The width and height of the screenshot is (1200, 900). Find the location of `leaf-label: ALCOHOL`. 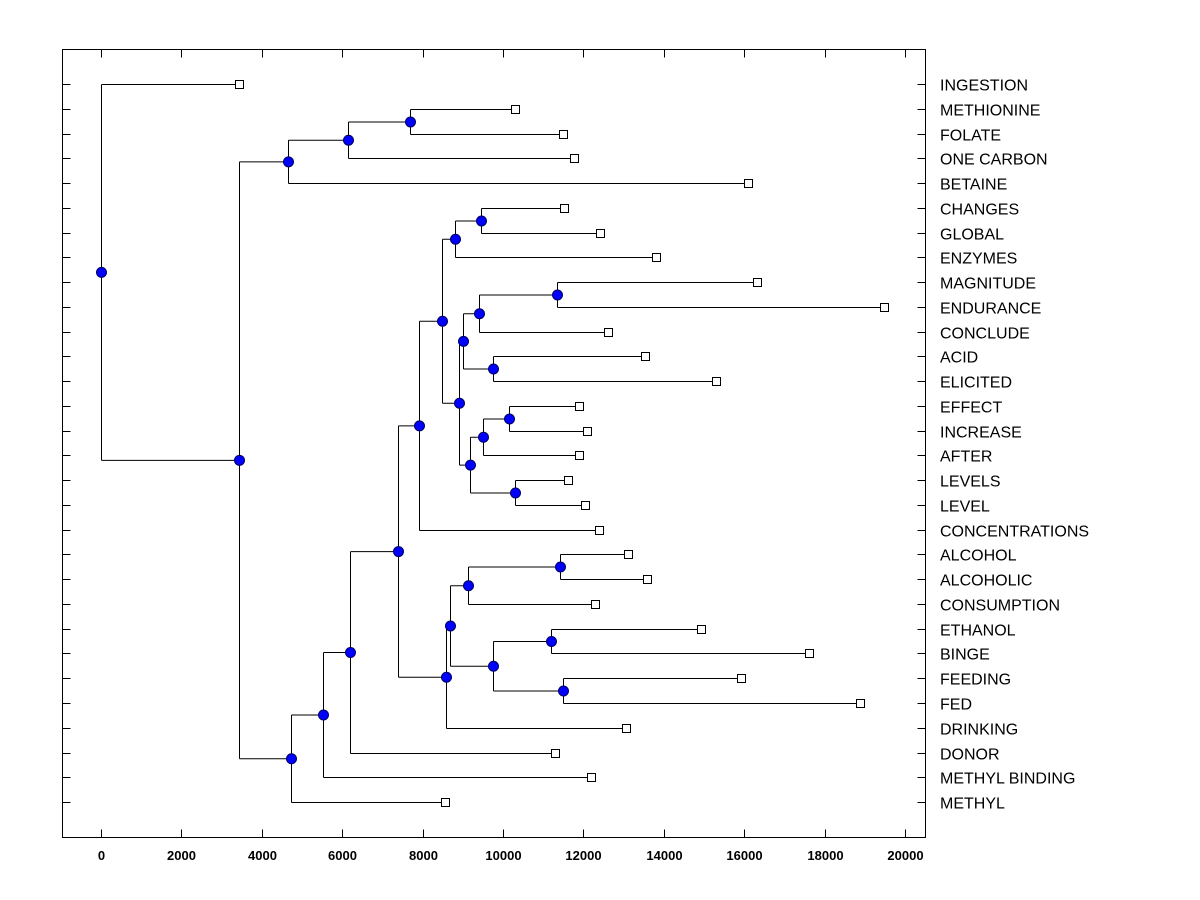

leaf-label: ALCOHOL is located at coordinates (978, 556).